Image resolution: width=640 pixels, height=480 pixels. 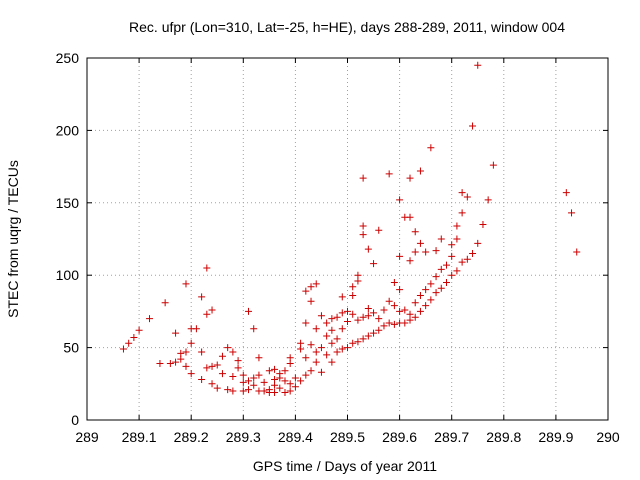 I want to click on x-tick-label: 289.1, so click(x=139, y=437).